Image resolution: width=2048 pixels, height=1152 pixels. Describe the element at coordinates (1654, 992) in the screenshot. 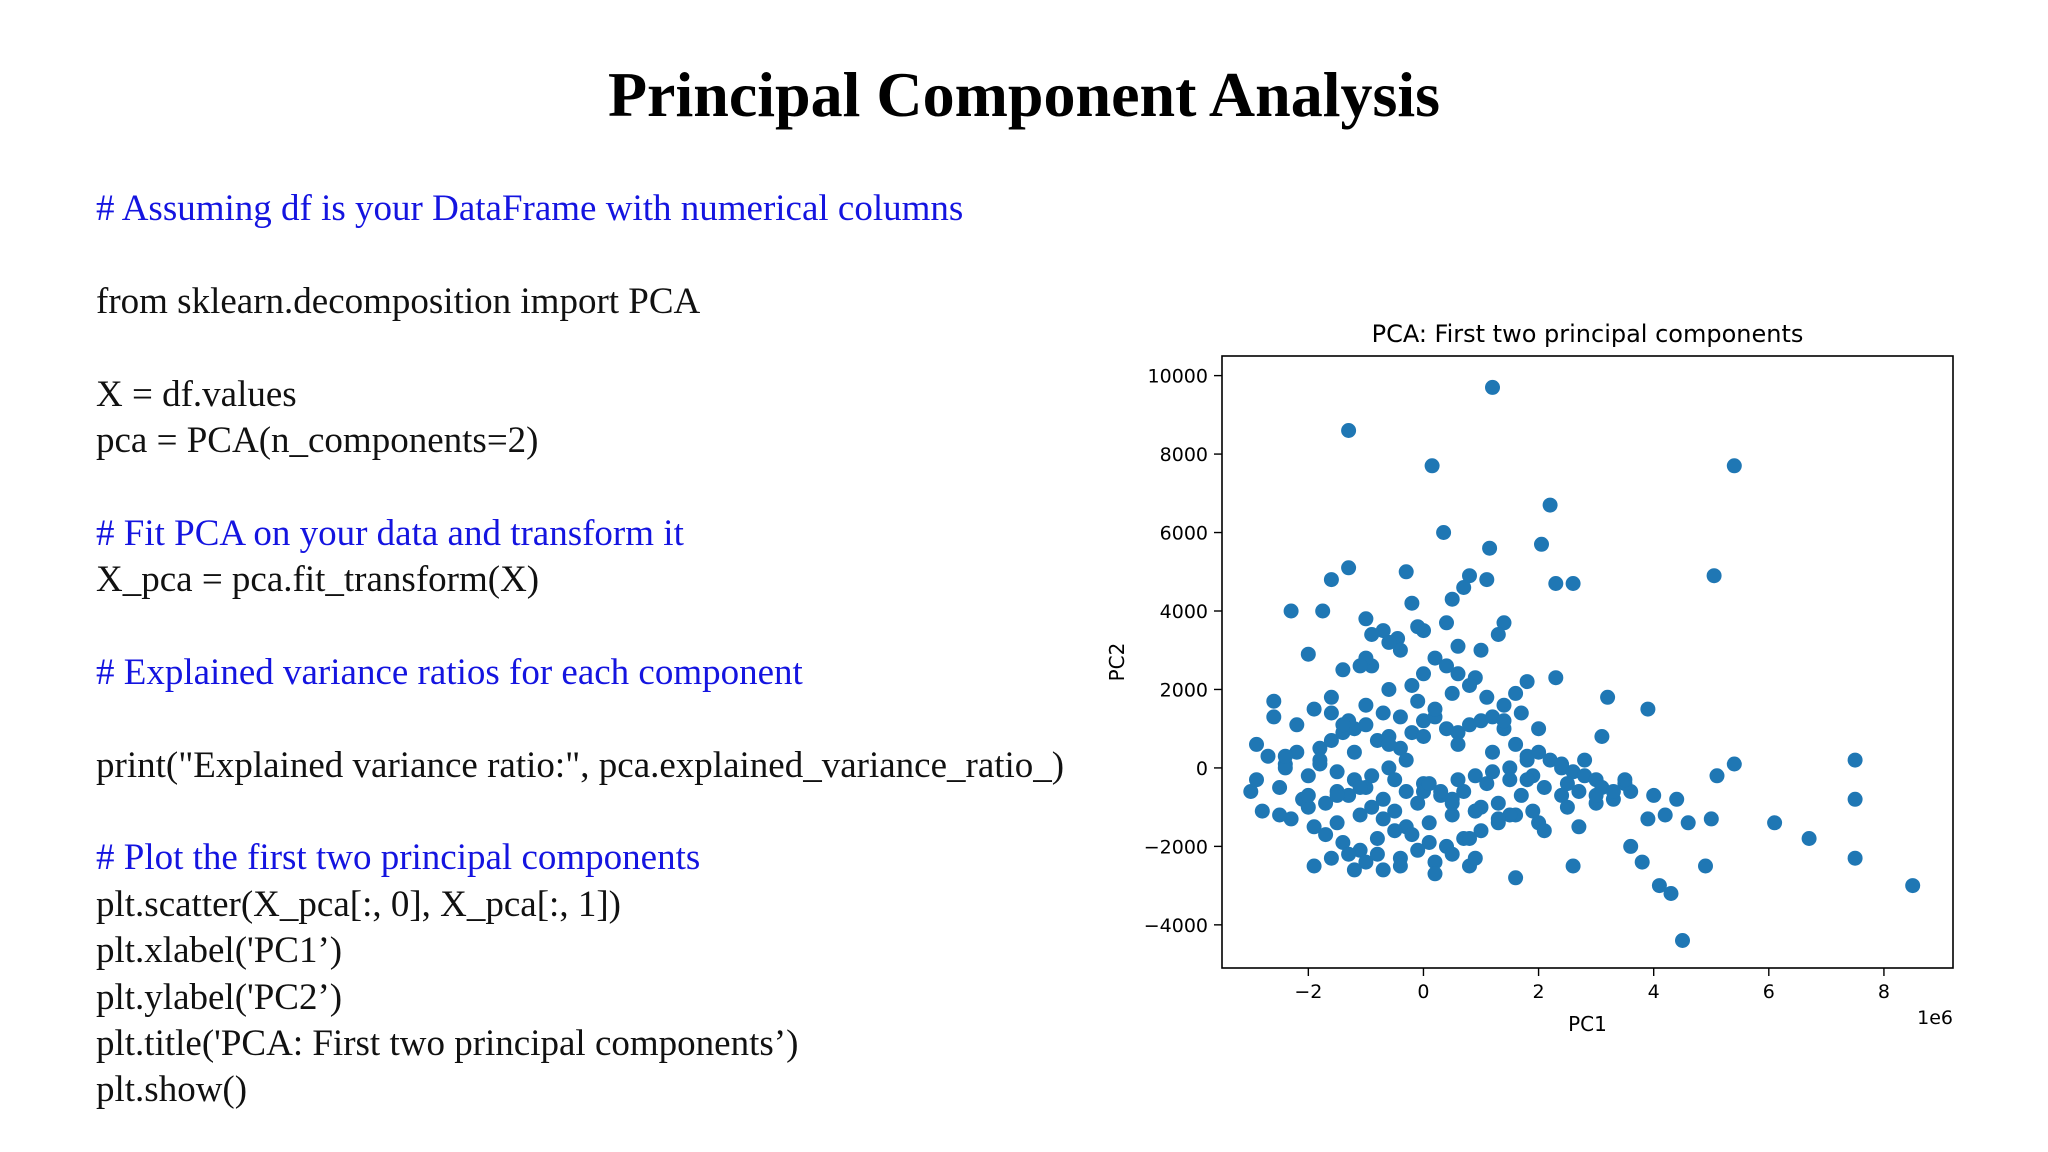

I see `x-tick-label: 4` at that location.